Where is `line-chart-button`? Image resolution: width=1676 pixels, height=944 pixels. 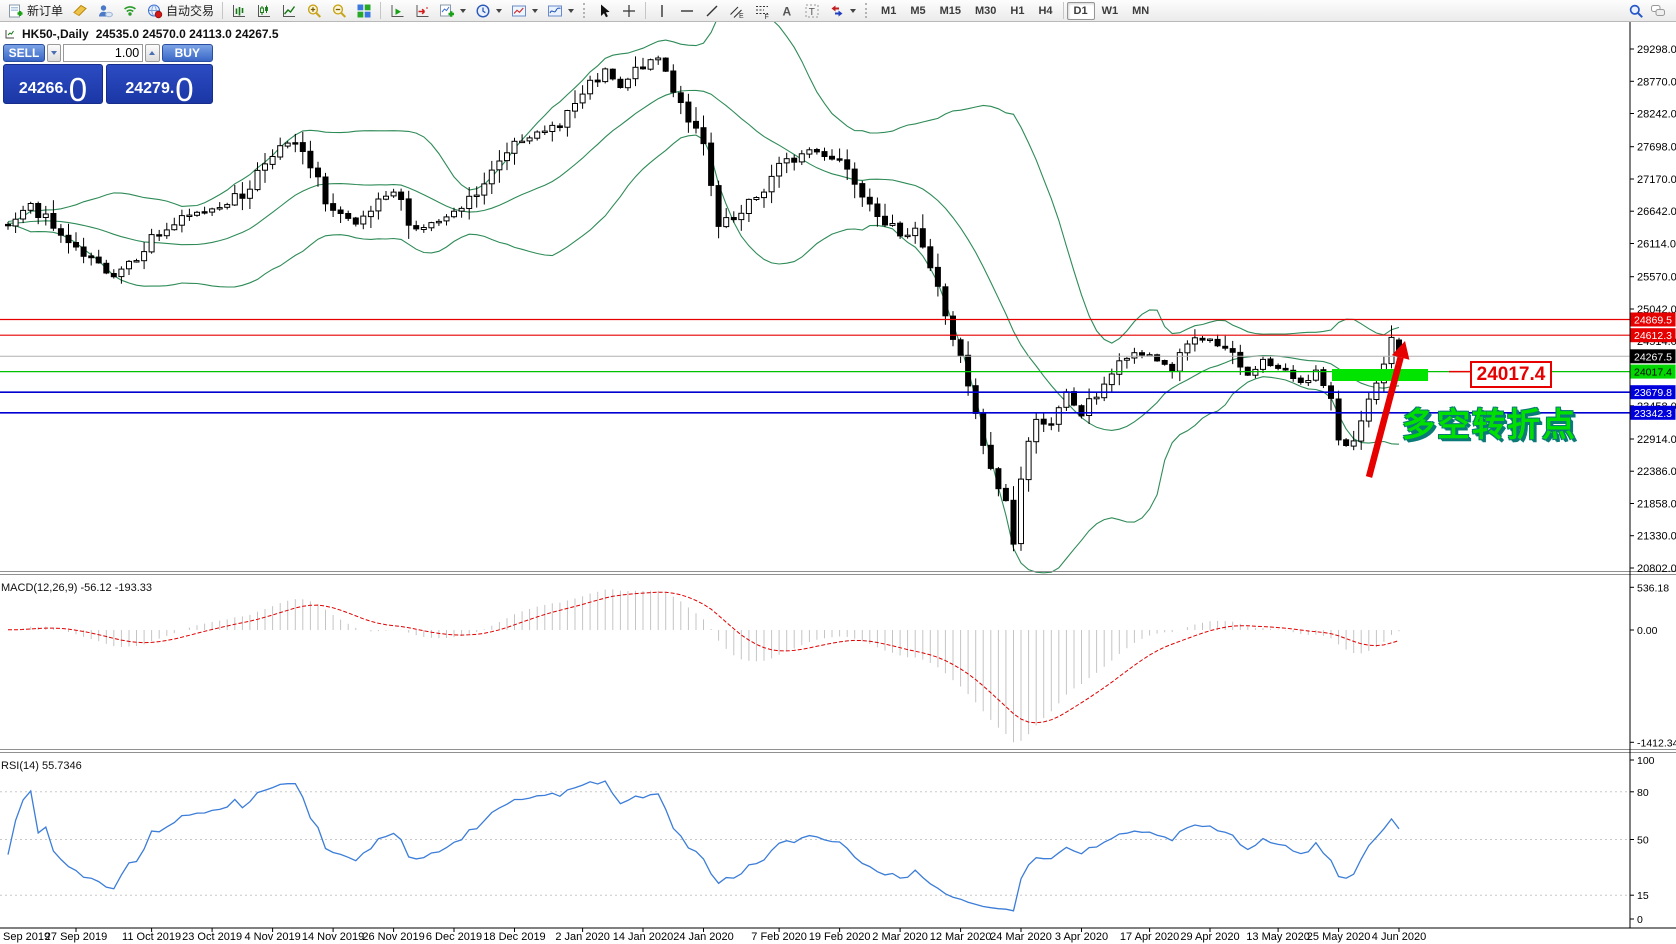
line-chart-button is located at coordinates (289, 11).